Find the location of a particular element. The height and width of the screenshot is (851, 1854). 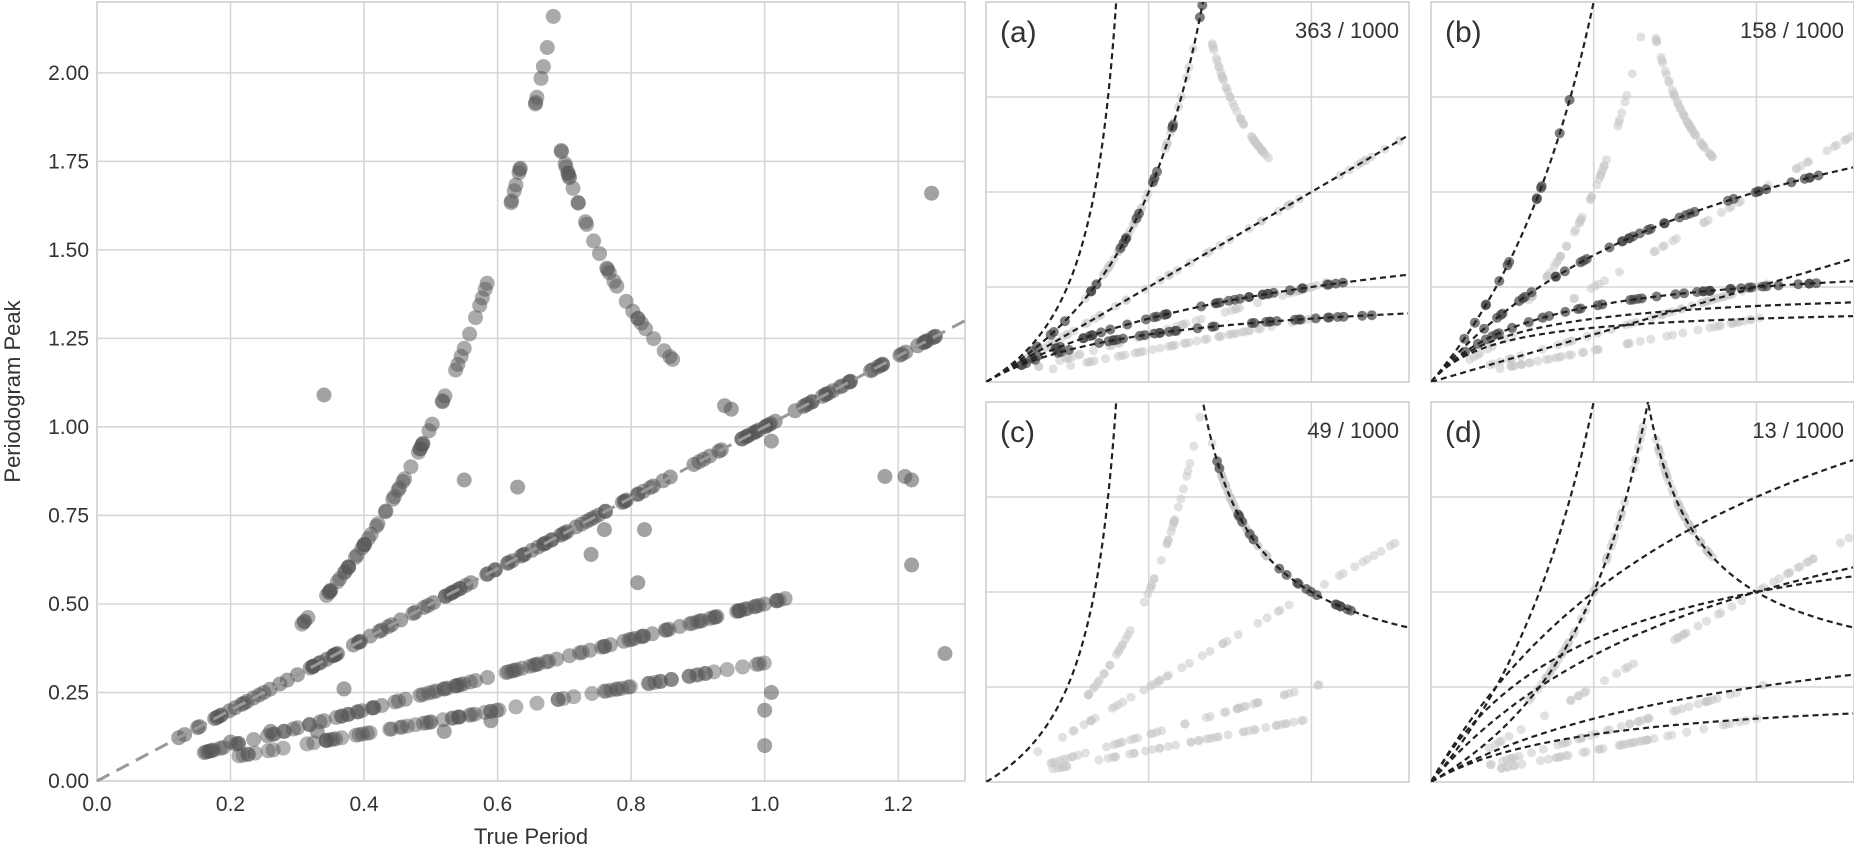

y-tick-label: 1.50 is located at coordinates (68, 250).